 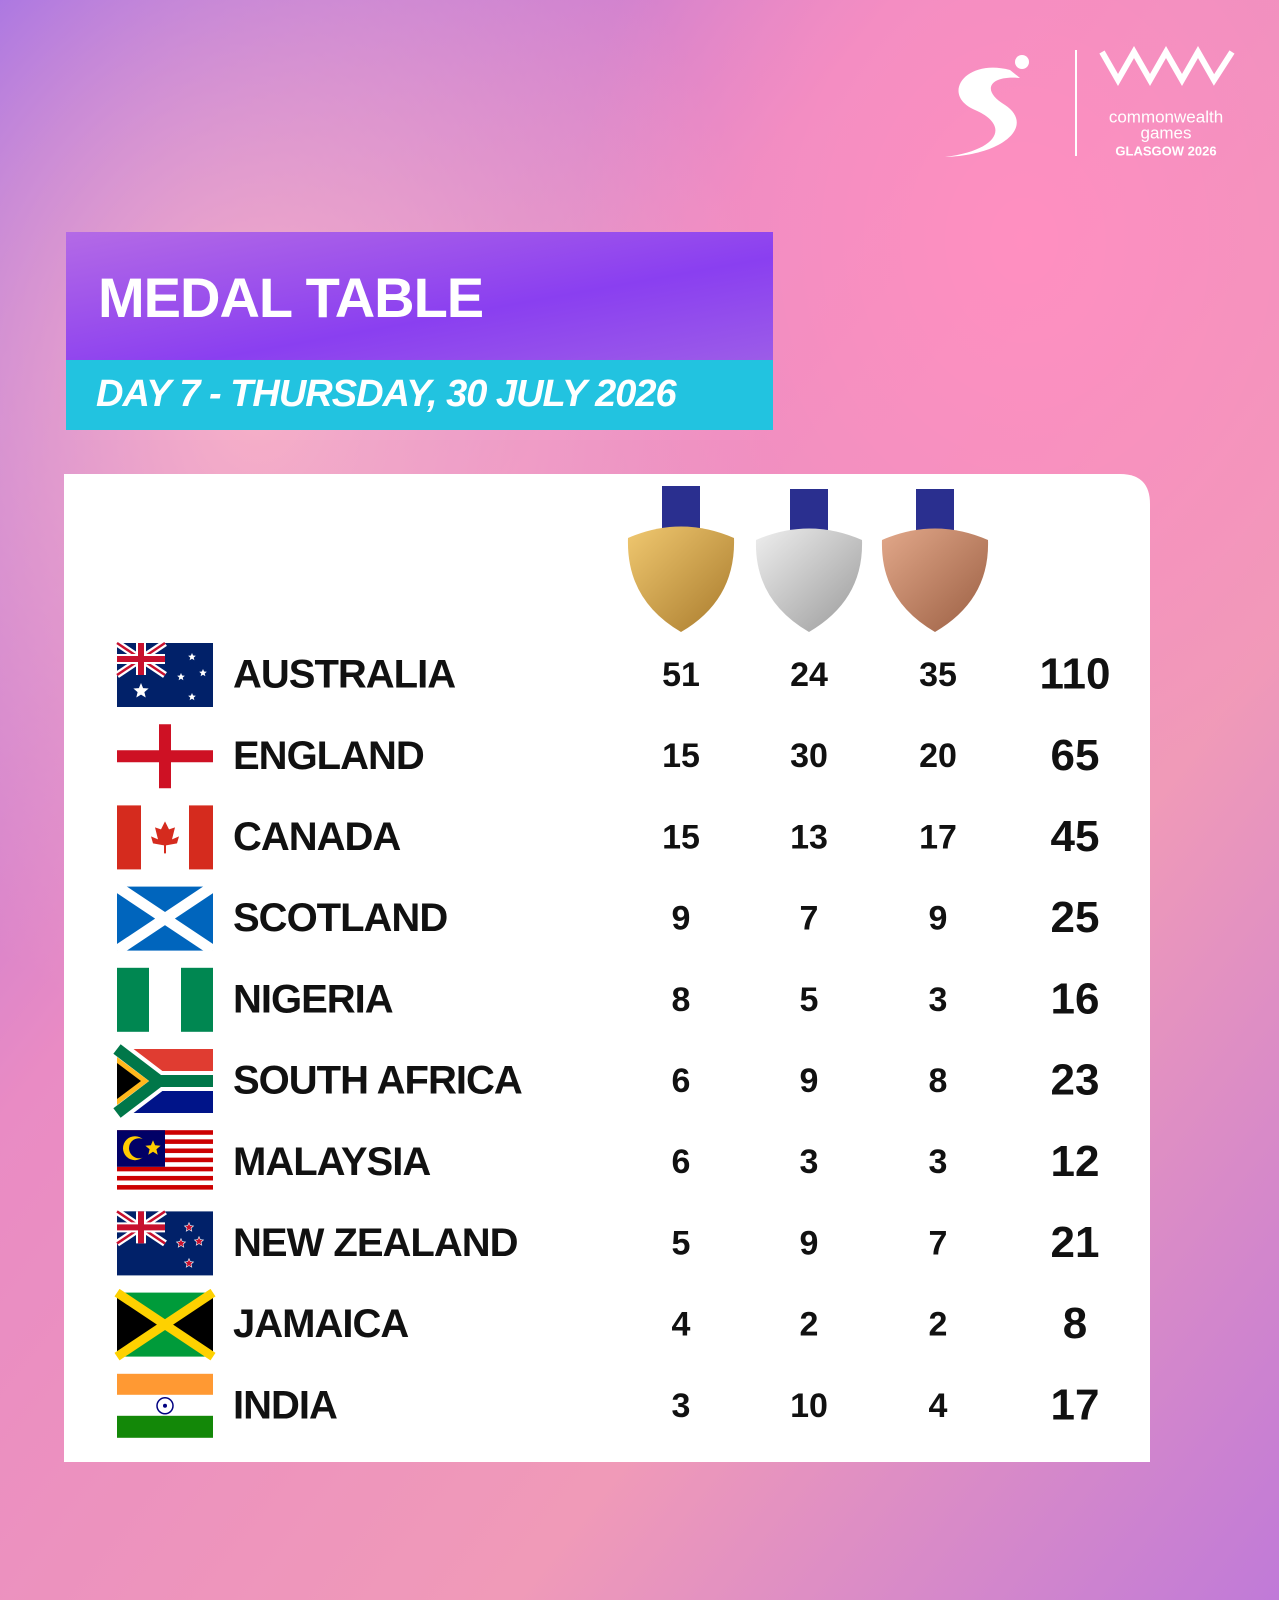 What do you see at coordinates (331, 1162) in the screenshot?
I see `country-name: MALAYSIA` at bounding box center [331, 1162].